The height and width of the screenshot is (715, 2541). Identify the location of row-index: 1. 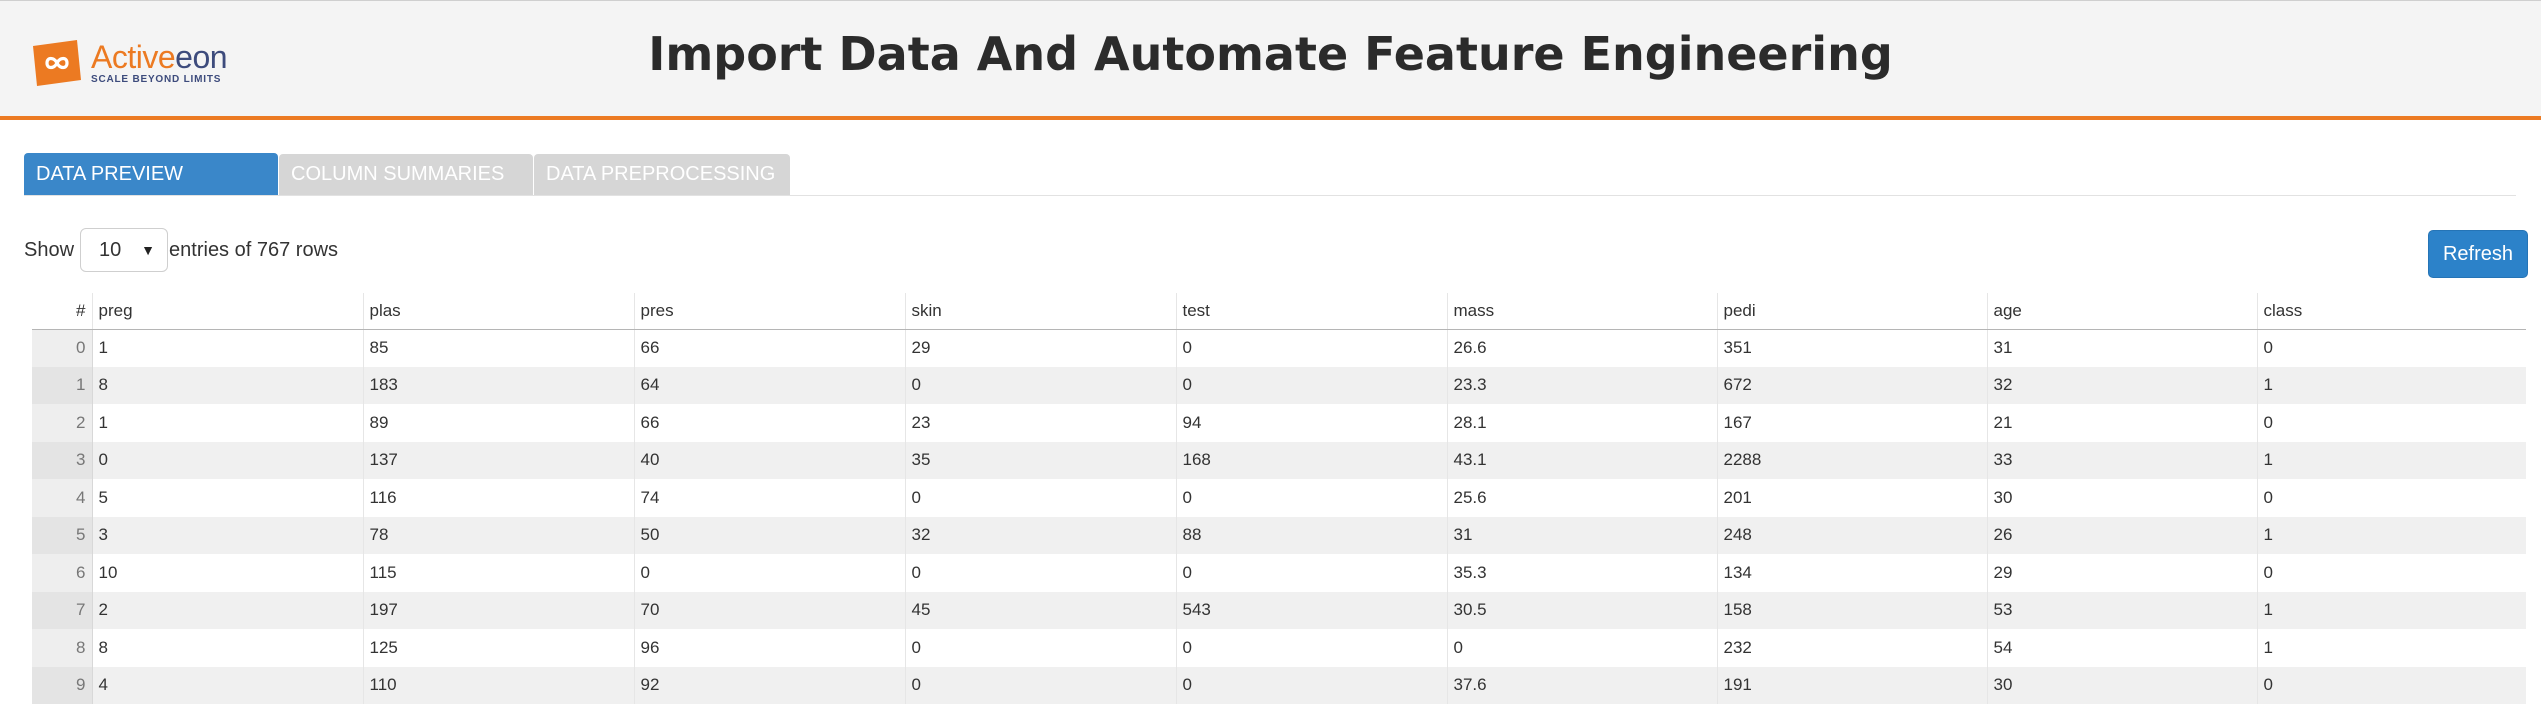
(62, 385).